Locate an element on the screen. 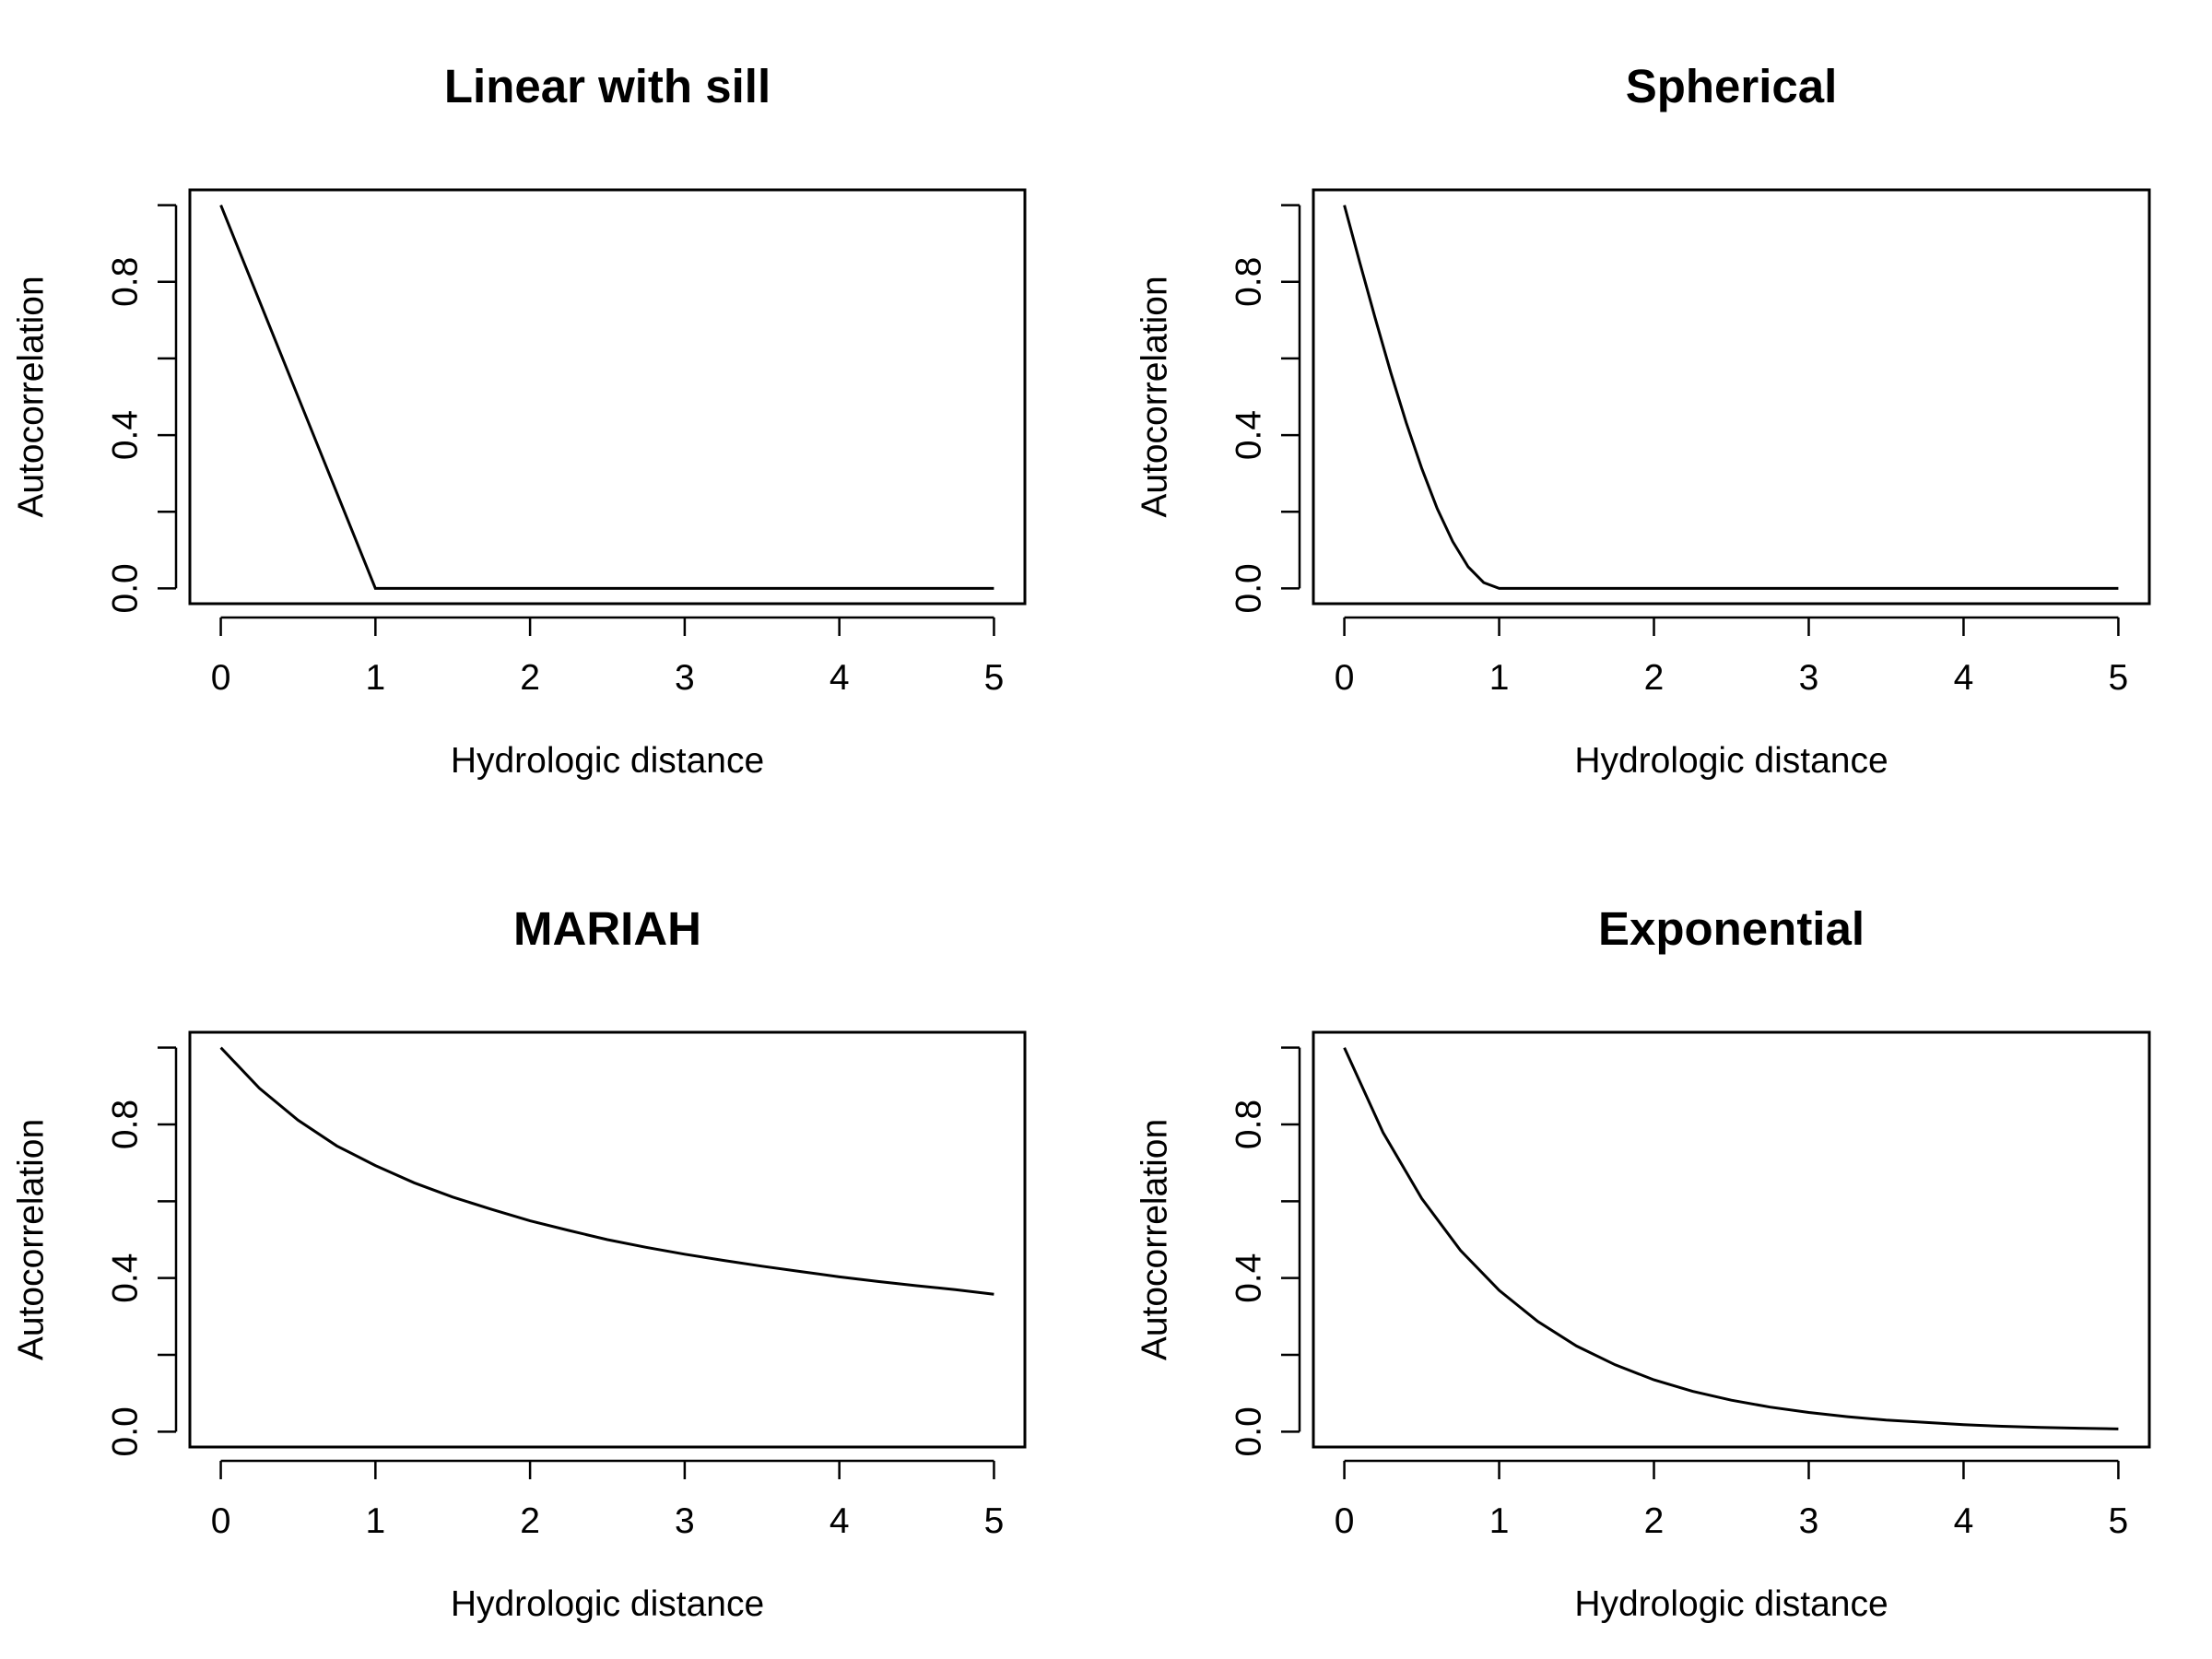  chart-title: Spherical is located at coordinates (1732, 86).